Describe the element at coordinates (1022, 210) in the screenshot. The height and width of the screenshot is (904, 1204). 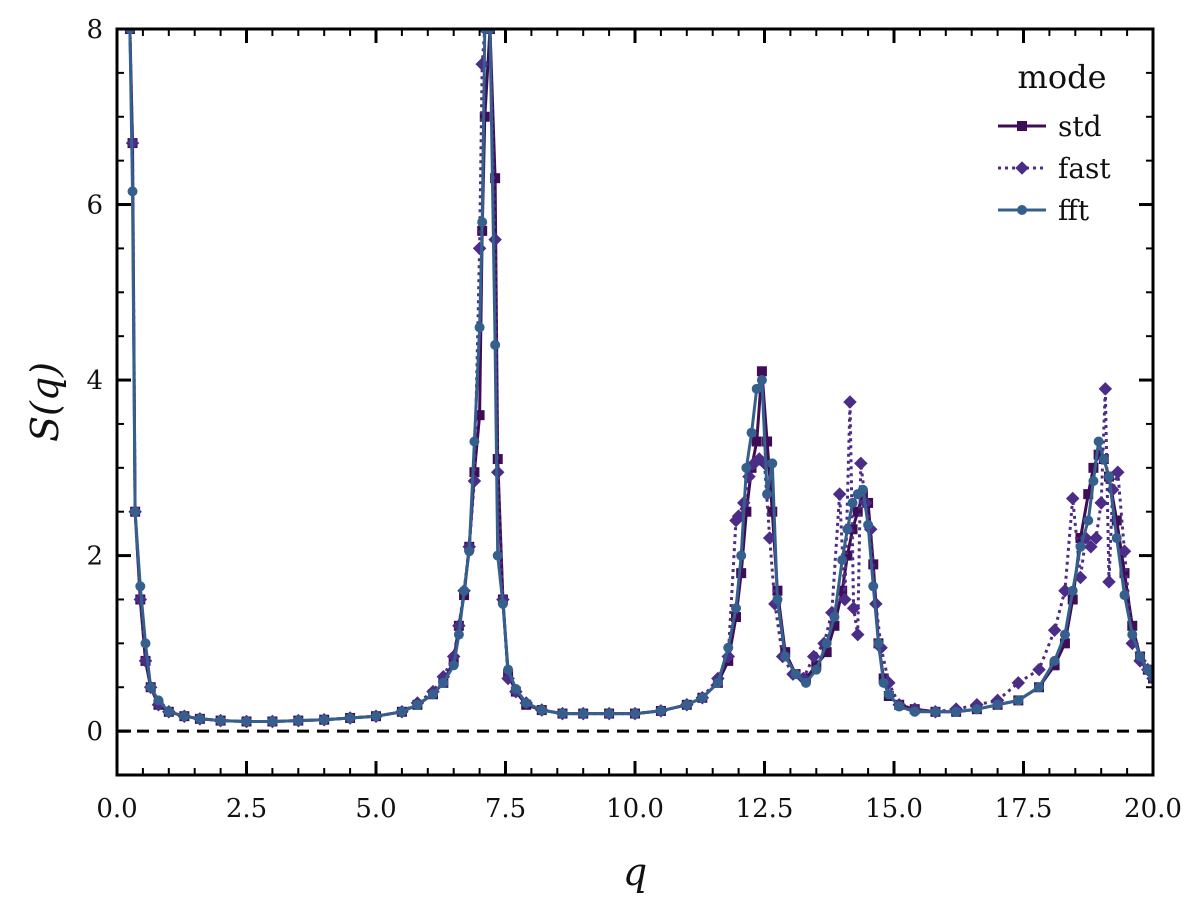
I see `legend-swatch-marker-fft` at that location.